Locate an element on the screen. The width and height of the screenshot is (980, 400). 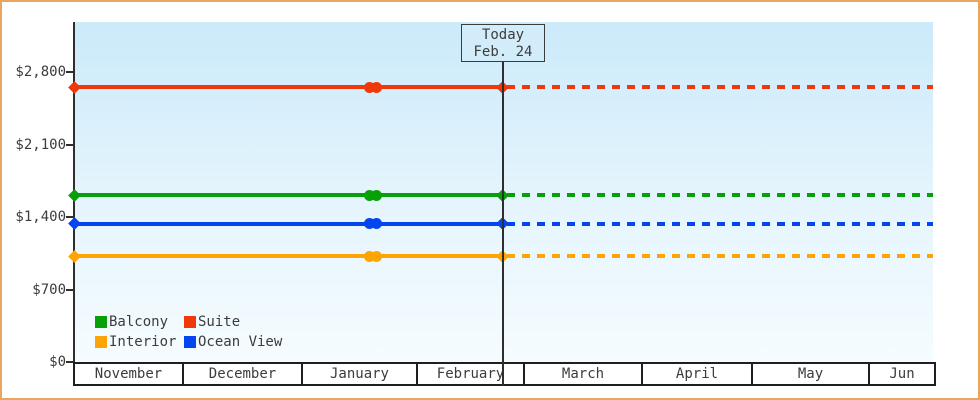
y-axis-tick-label: $2,800 is located at coordinates (40, 72).